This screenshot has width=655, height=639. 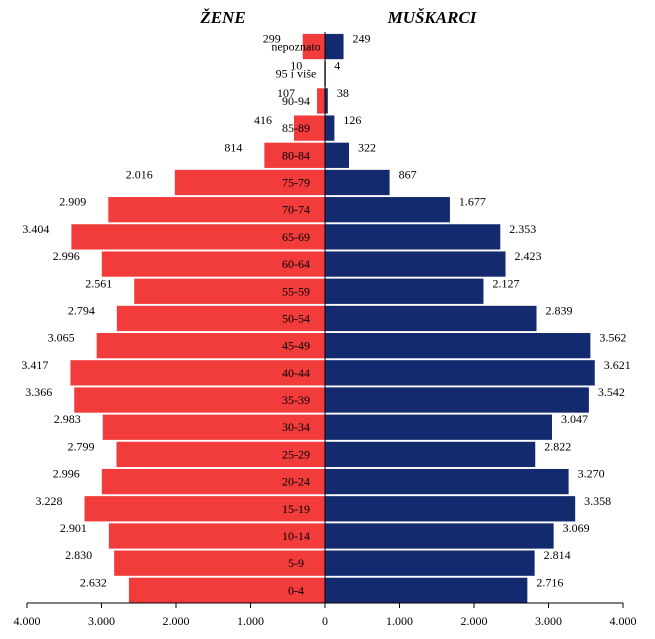 I want to click on value-label-men-10-14: 3.069, so click(x=576, y=528).